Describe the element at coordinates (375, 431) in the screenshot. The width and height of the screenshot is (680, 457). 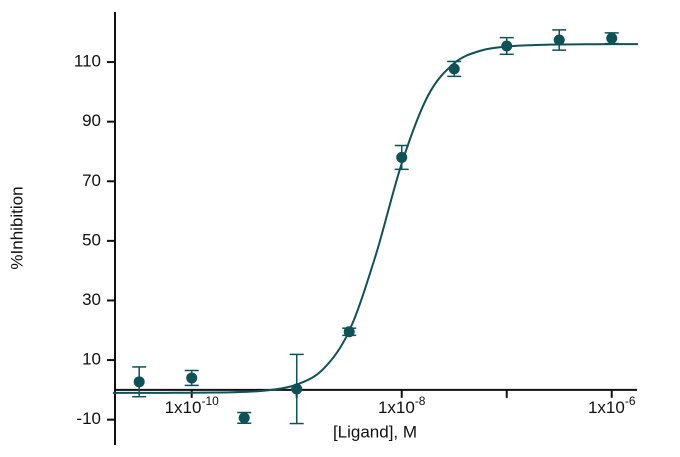
I see `x-axis-title: [Ligand], M` at that location.